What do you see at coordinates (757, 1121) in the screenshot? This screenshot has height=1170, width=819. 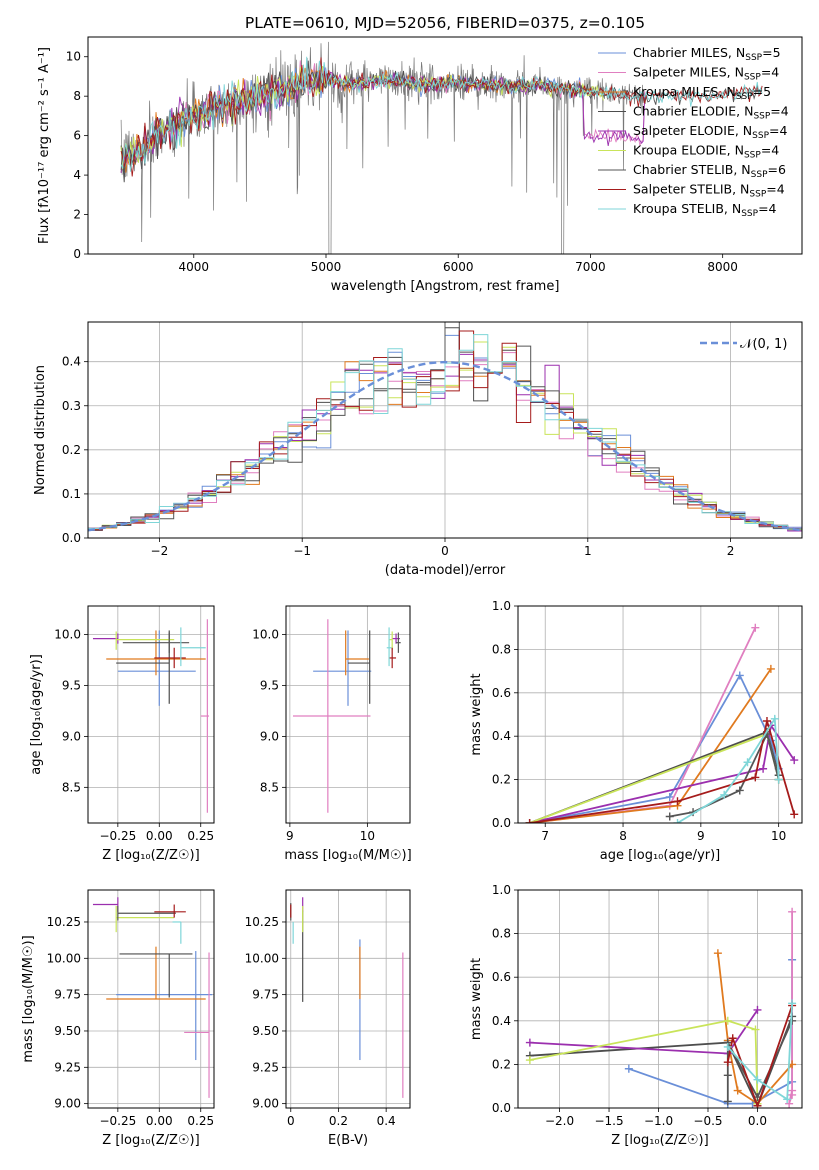 I see `x-tick-label: 0.0` at bounding box center [757, 1121].